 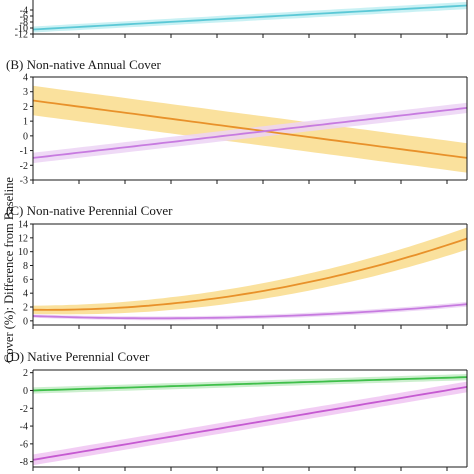 What do you see at coordinates (23, 252) in the screenshot?
I see `y-tick-label: 10` at bounding box center [23, 252].